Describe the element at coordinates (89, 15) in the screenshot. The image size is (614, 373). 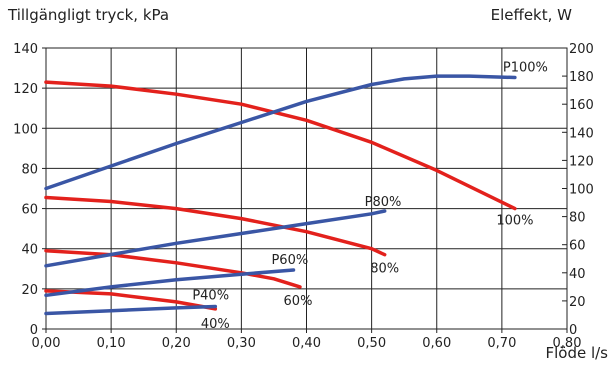
I see `y-axis-left-title: Tillgängligt tryck, kPa` at that location.